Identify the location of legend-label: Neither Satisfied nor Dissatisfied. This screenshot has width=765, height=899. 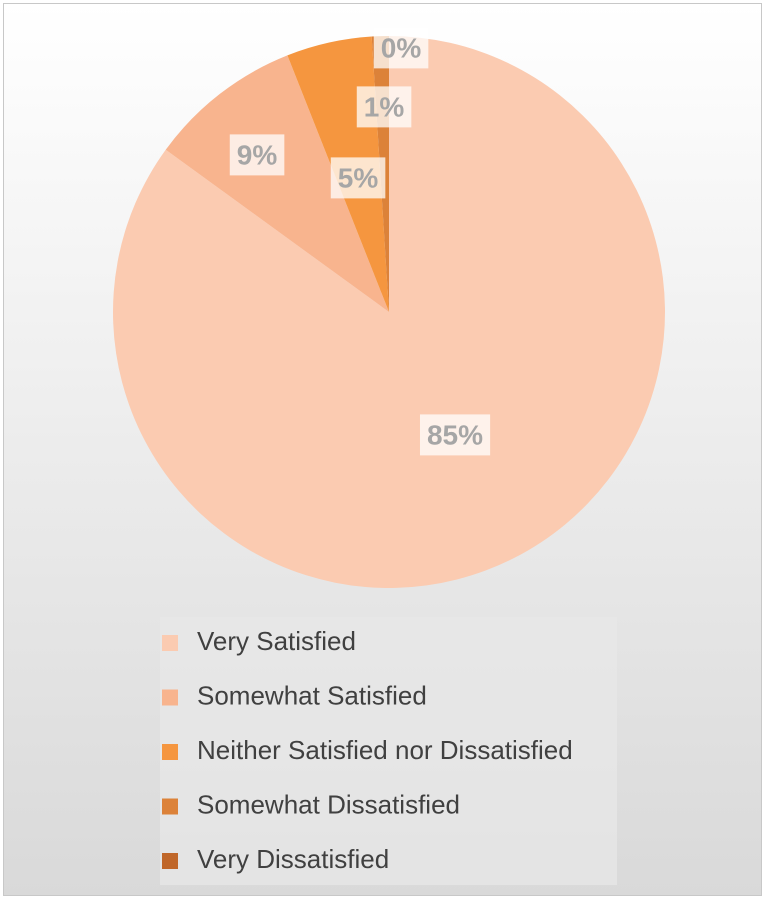
(385, 750).